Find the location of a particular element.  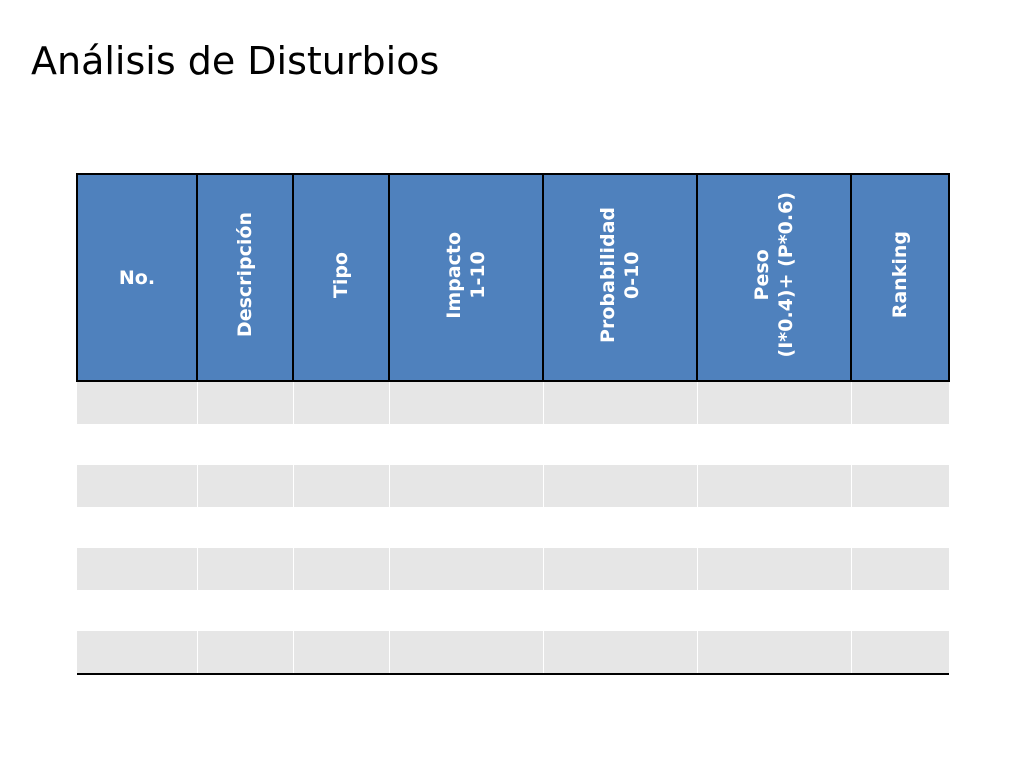

slide-title: Análisis de Disturbios is located at coordinates (235, 61).